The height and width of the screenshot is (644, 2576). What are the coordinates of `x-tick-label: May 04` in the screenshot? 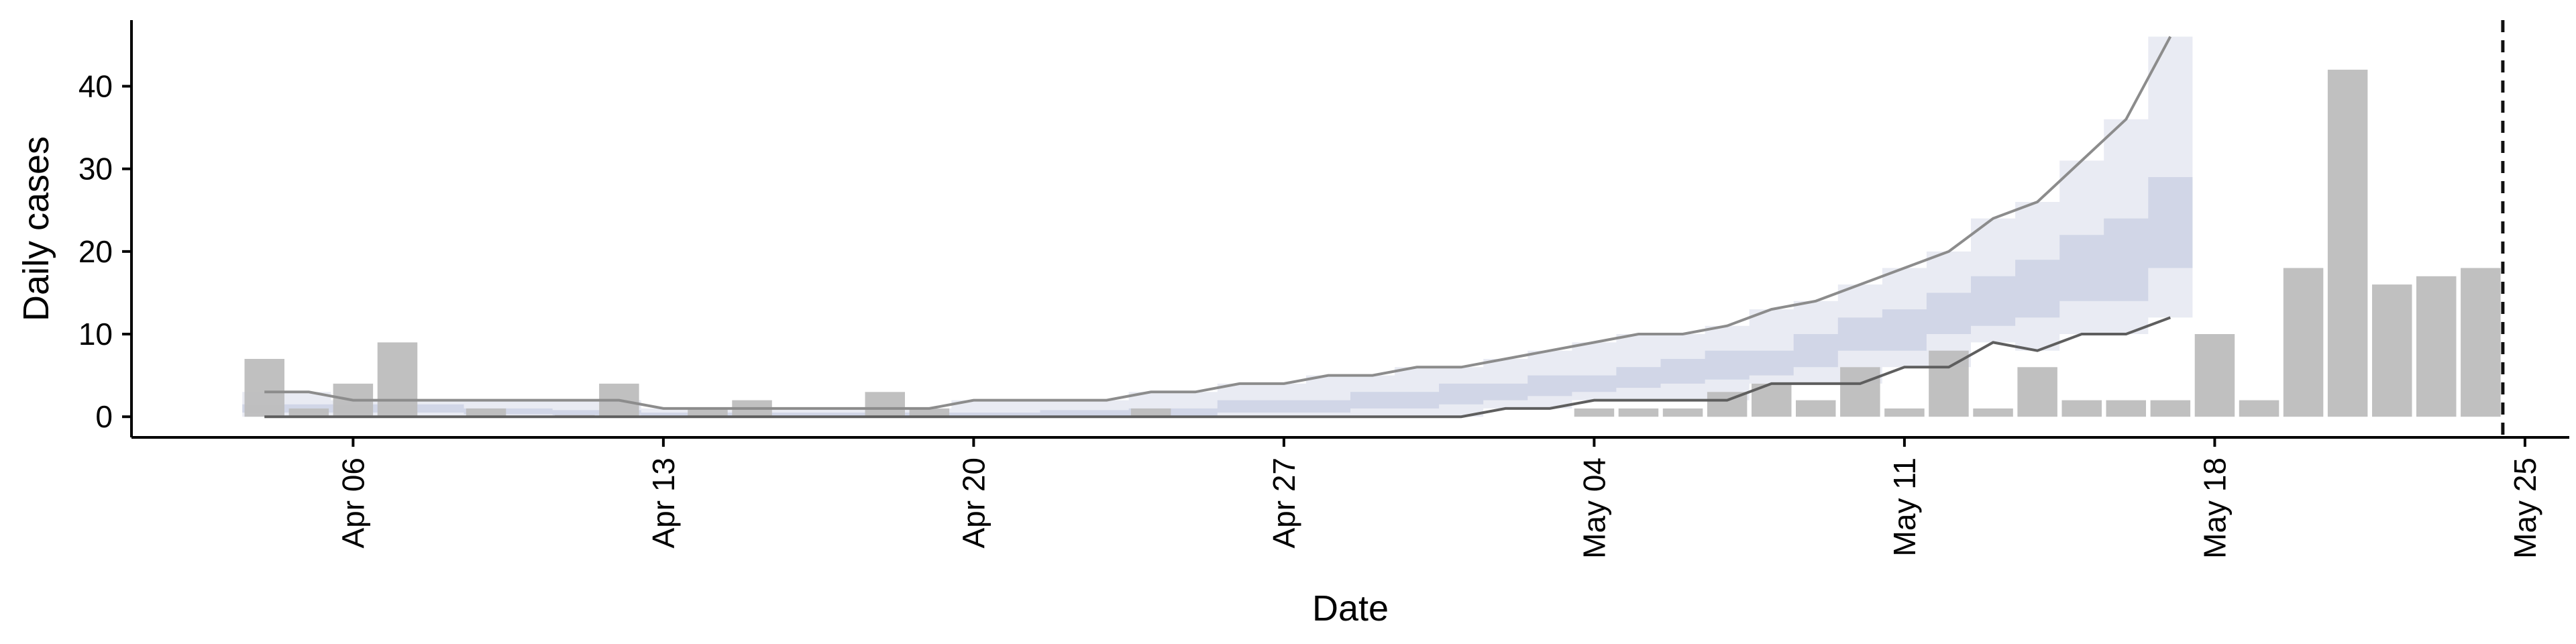 It's located at (1593, 508).